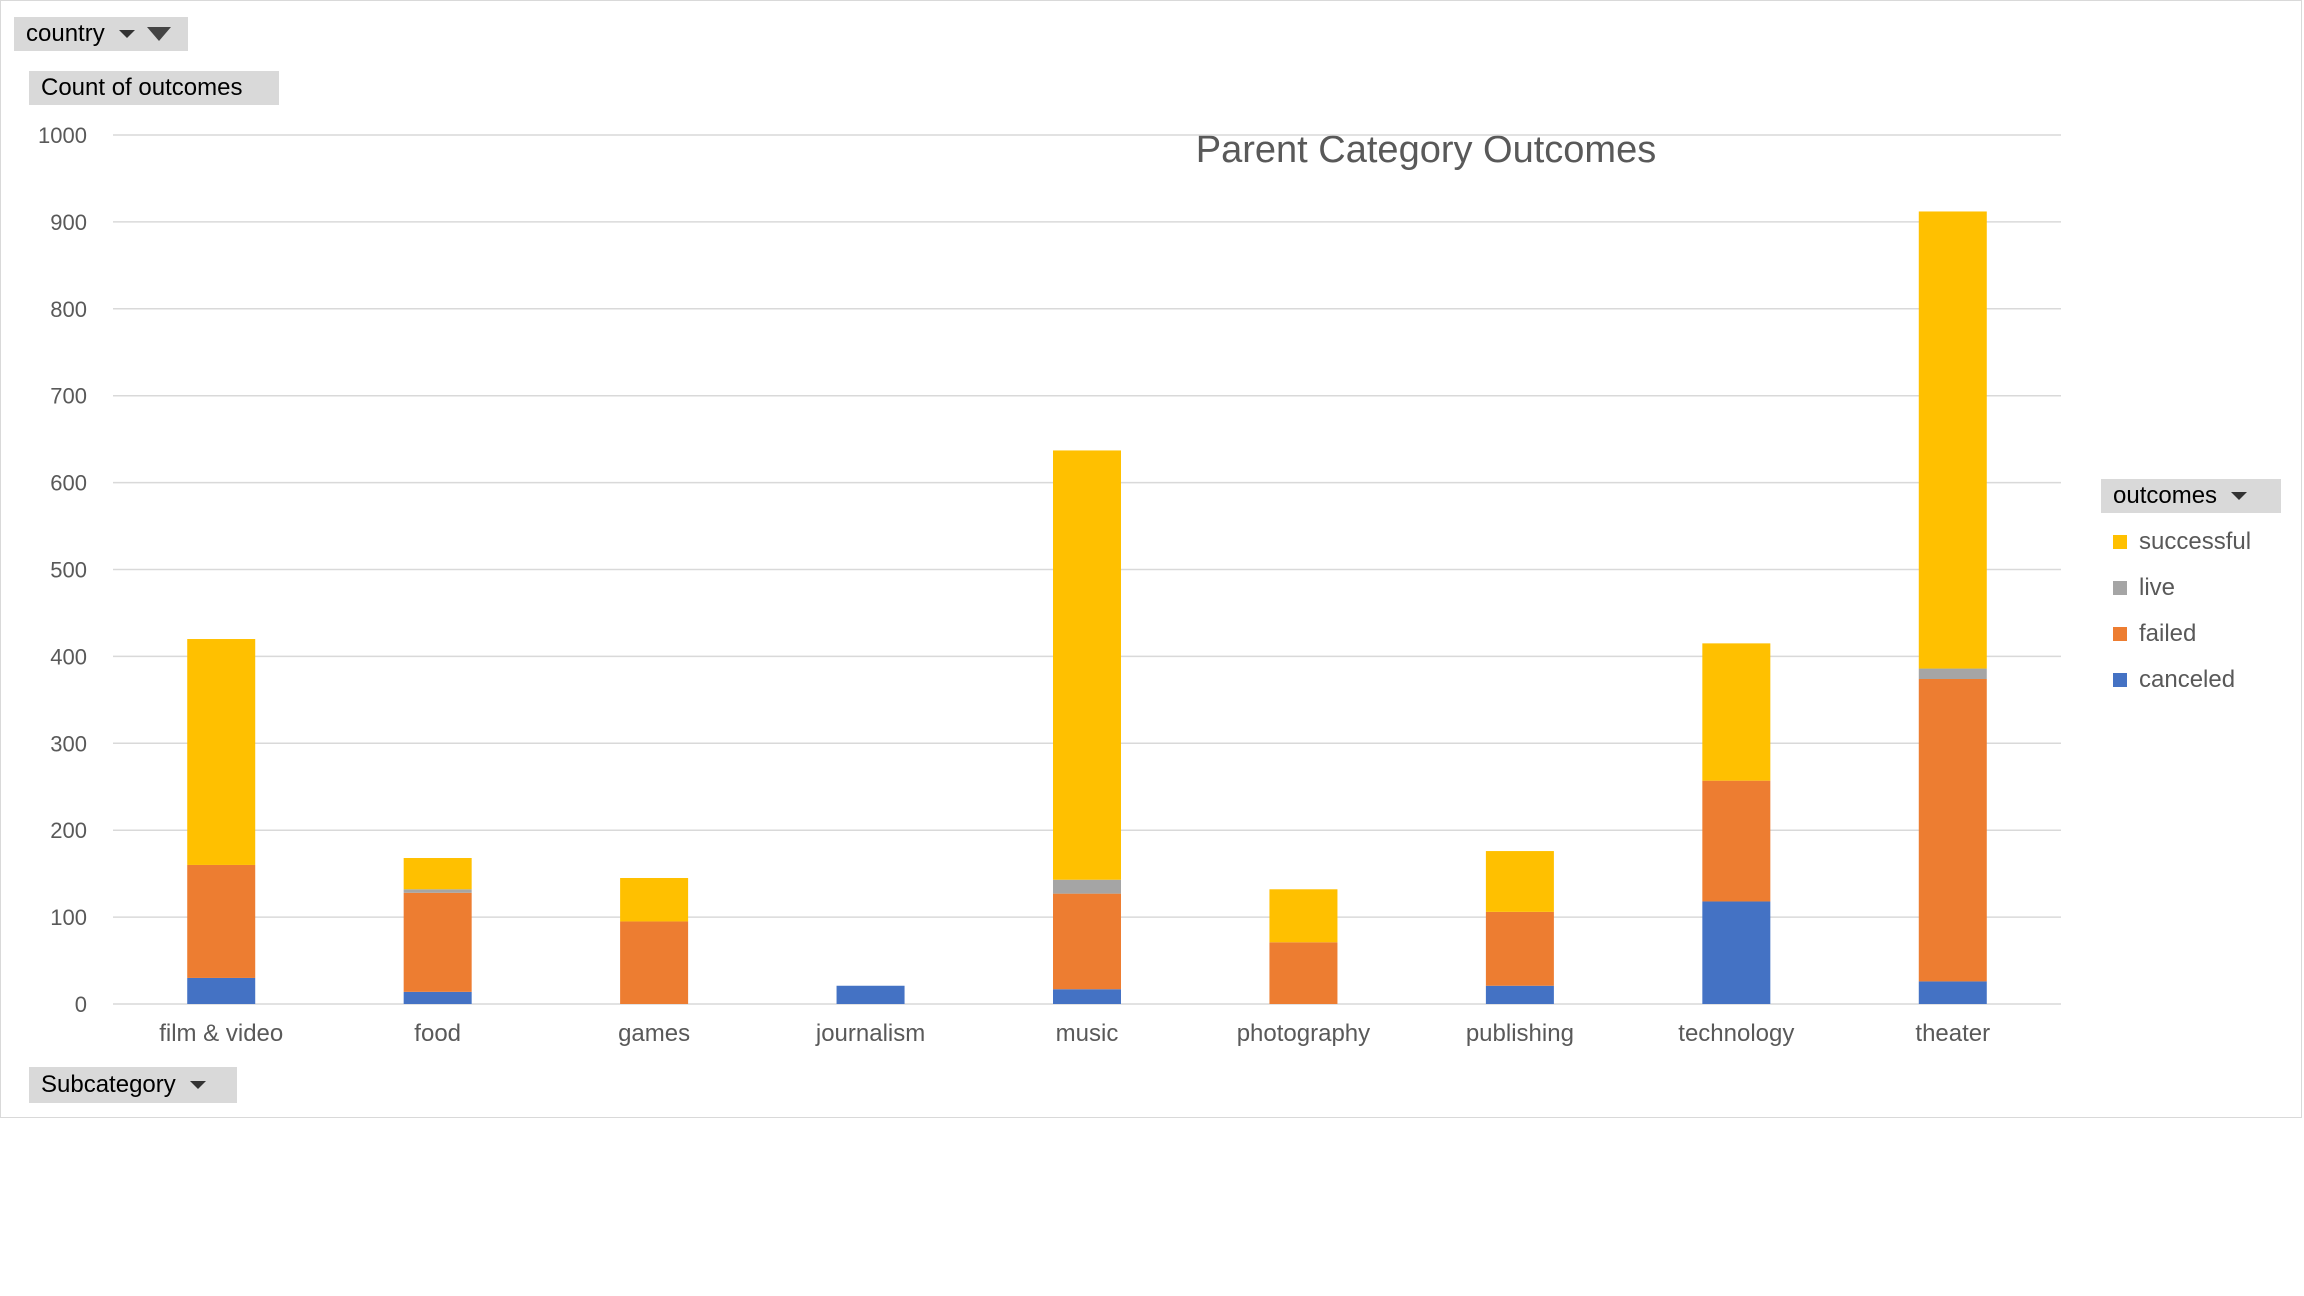 This screenshot has height=1296, width=2304. I want to click on legend: successful live failed canceled, so click(2182, 611).